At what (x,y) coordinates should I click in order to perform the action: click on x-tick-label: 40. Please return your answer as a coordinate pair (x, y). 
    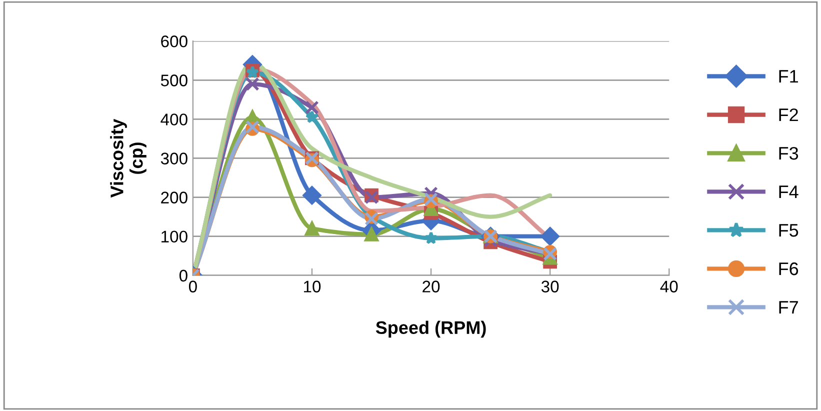
    Looking at the image, I should click on (669, 286).